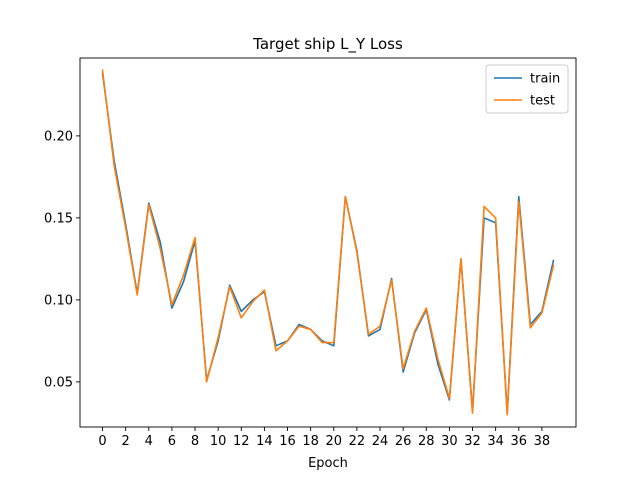 Image resolution: width=640 pixels, height=480 pixels. I want to click on x-tick-label: 16, so click(287, 441).